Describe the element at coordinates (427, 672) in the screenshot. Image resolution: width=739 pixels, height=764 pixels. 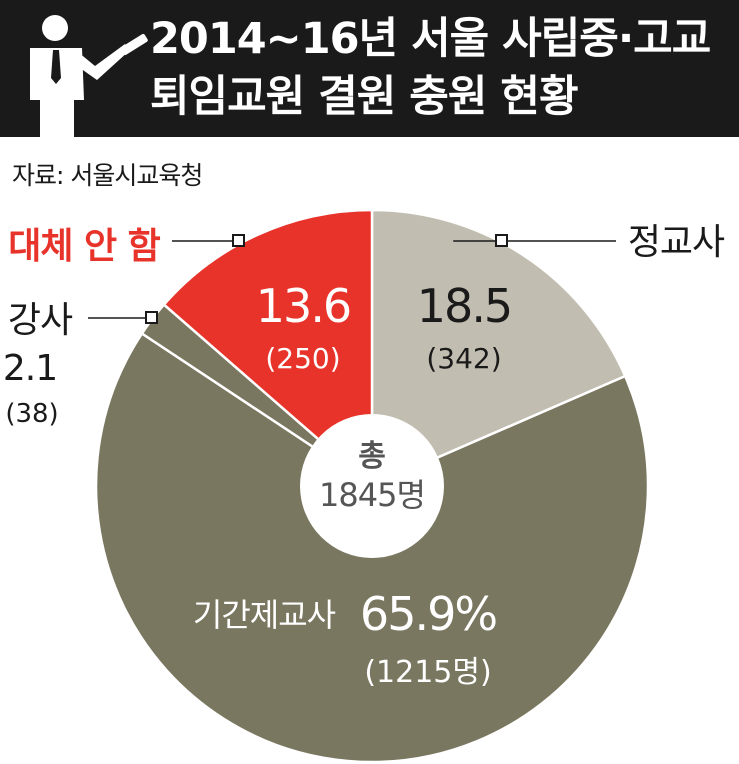
I see `data-label-count-1: (1215명)` at that location.